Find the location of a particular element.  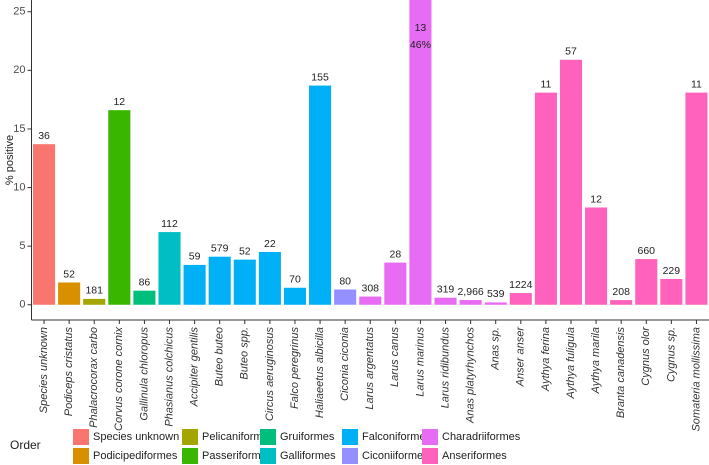

x-tick-label: Phalacrocorax carbo is located at coordinates (94, 377).